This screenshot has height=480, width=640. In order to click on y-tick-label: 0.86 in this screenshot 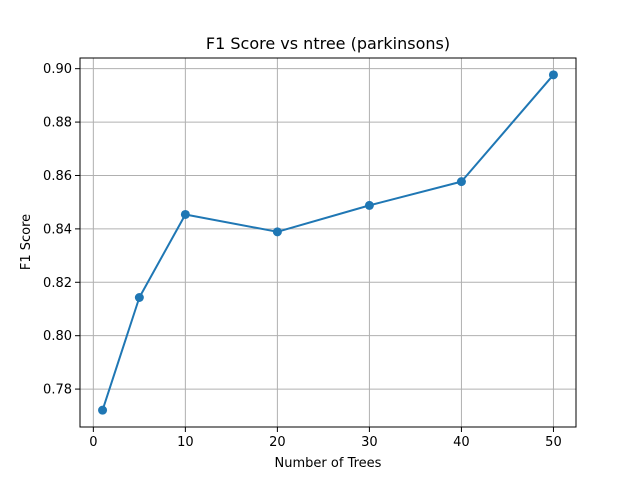, I will do `click(57, 176)`.